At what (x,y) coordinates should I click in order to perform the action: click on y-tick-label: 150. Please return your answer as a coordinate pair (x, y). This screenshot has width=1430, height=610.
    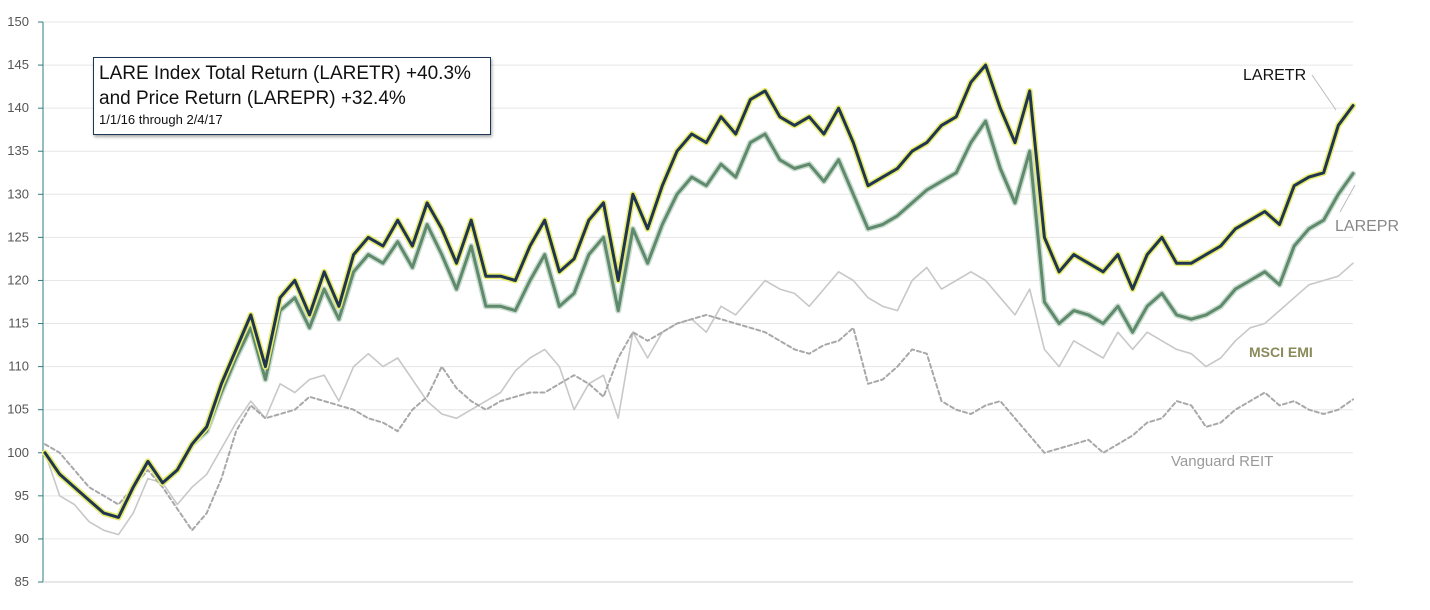
    Looking at the image, I should click on (18, 21).